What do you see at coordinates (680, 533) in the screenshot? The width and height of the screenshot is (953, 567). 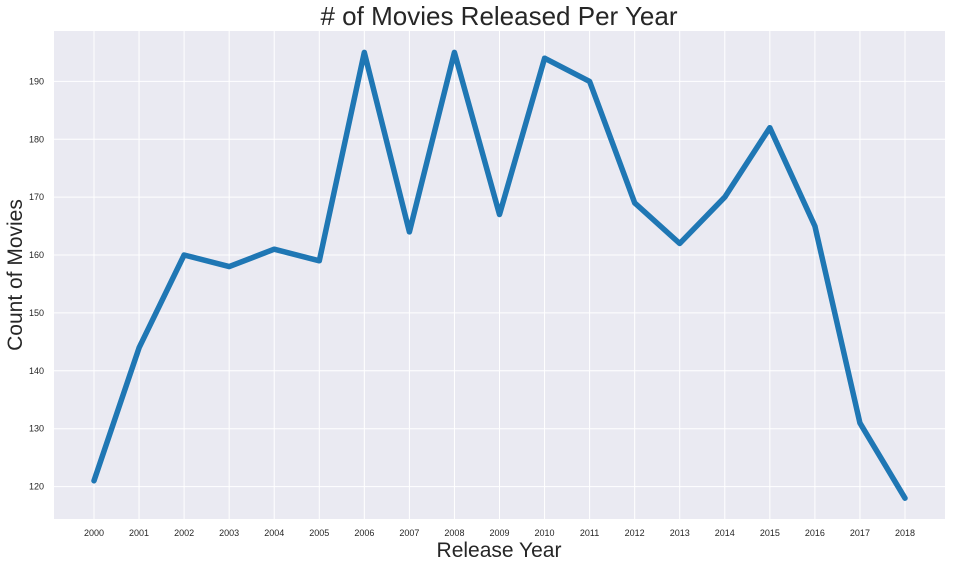 I see `x-tick-label: 2013` at bounding box center [680, 533].